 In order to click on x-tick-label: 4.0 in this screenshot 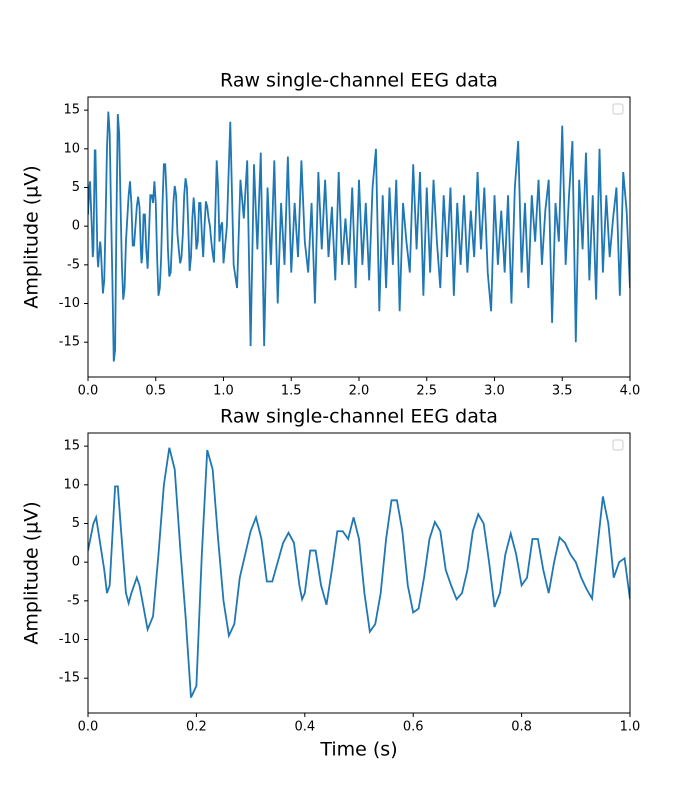, I will do `click(630, 391)`.